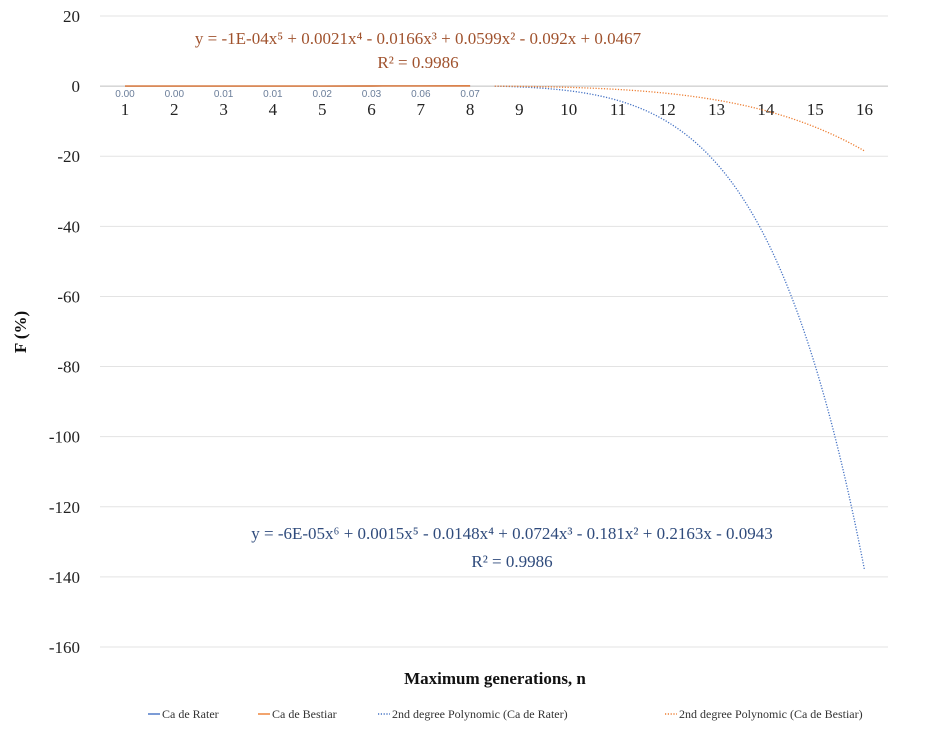  Describe the element at coordinates (322, 109) in the screenshot. I see `x-tick-label: 5` at that location.